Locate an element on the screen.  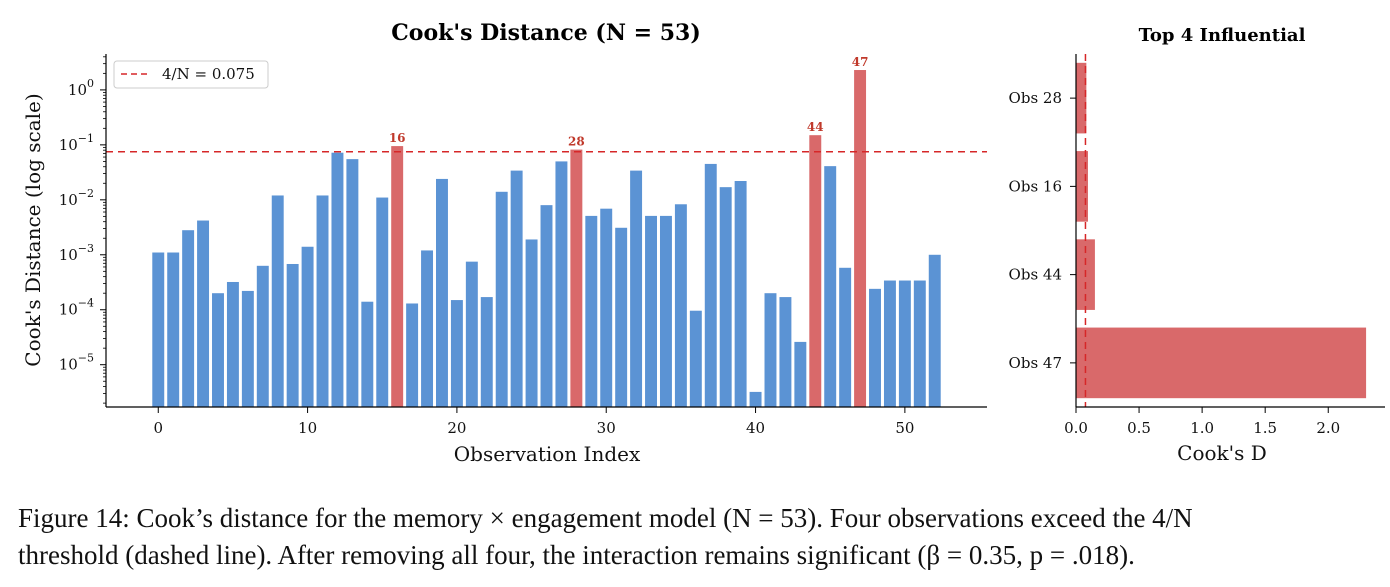
x-tick-label: 20 is located at coordinates (456, 428).